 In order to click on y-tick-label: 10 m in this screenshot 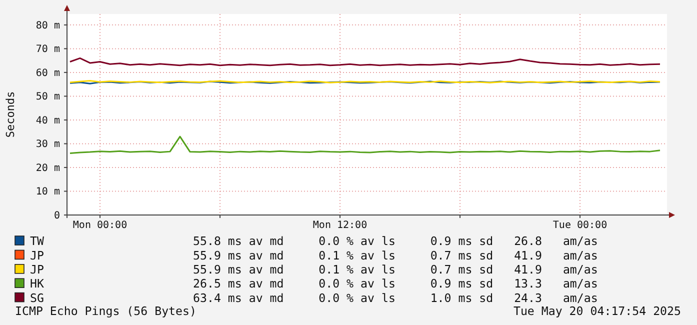, I will do `click(48, 192)`.